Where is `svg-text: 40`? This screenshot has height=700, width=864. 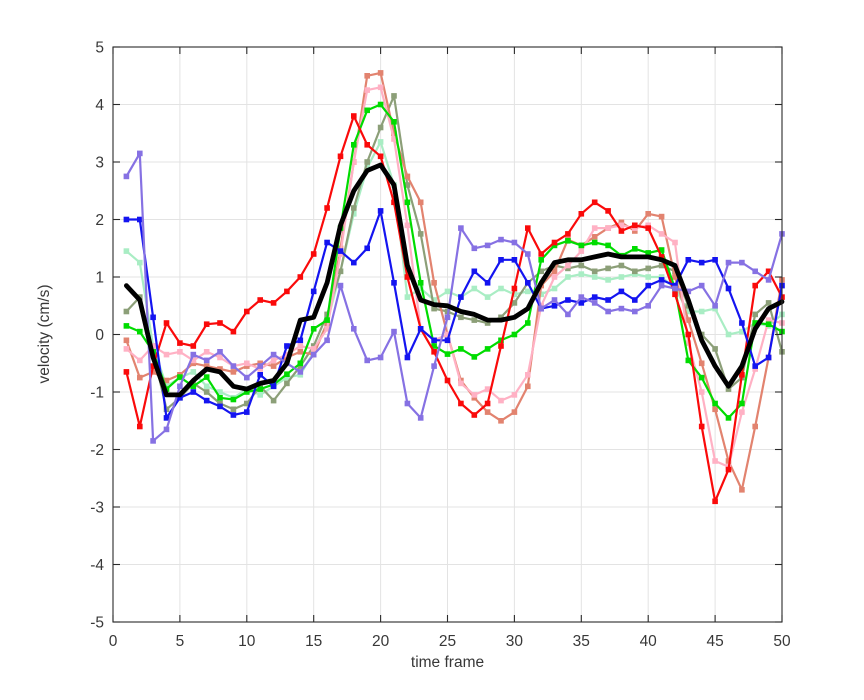
svg-text: 40 is located at coordinates (649, 641).